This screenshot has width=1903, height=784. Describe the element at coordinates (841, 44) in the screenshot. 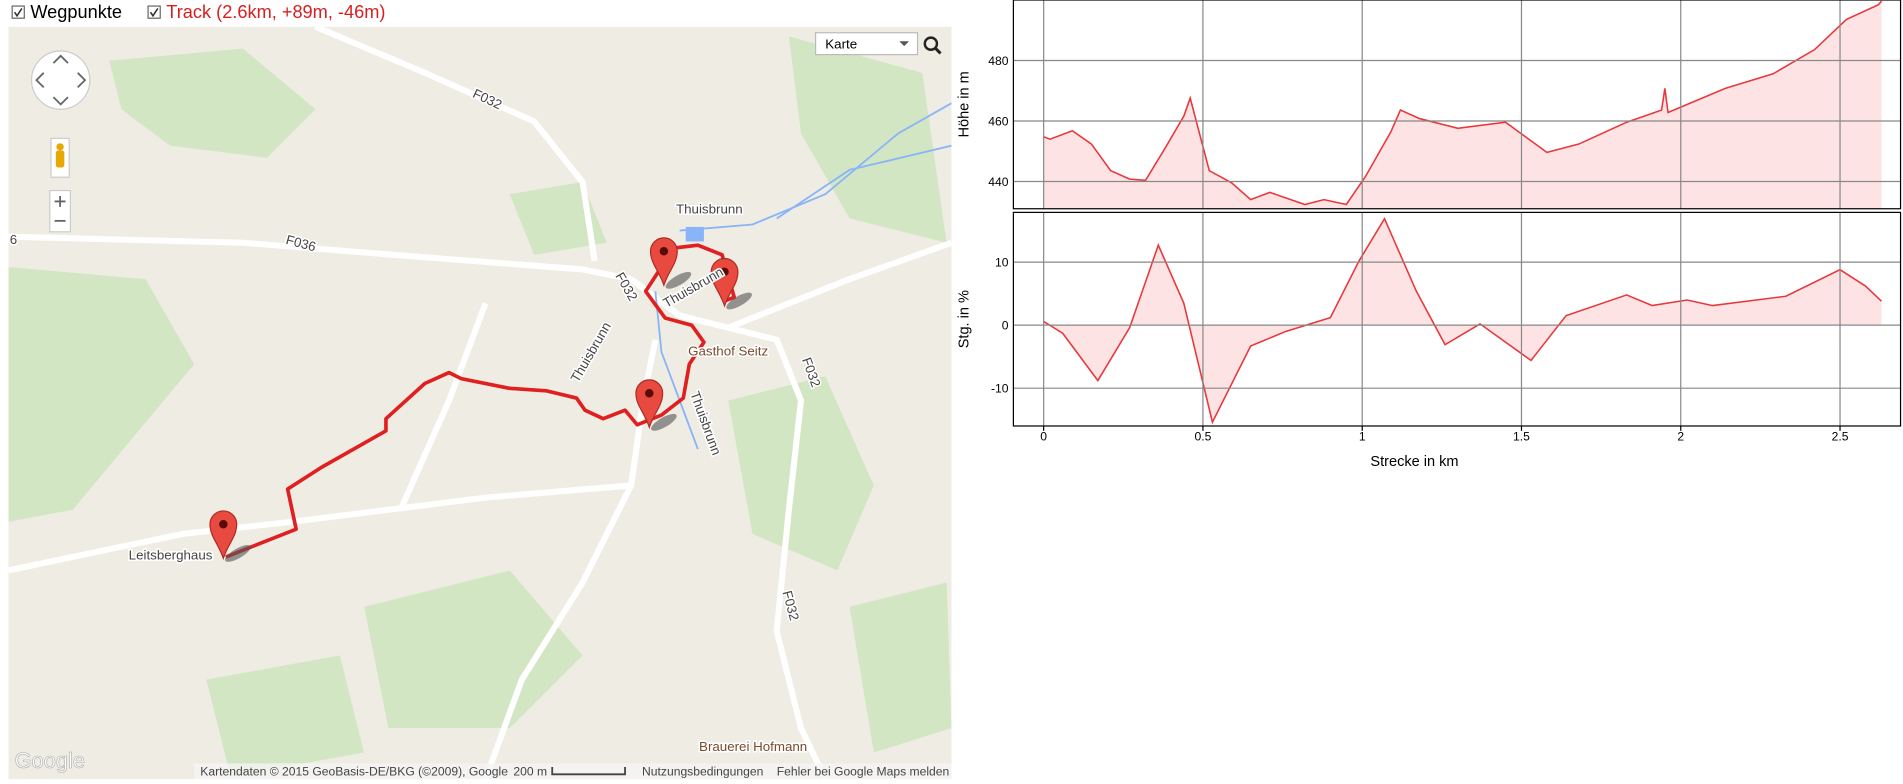

I see `map-type-label: Karte` at that location.